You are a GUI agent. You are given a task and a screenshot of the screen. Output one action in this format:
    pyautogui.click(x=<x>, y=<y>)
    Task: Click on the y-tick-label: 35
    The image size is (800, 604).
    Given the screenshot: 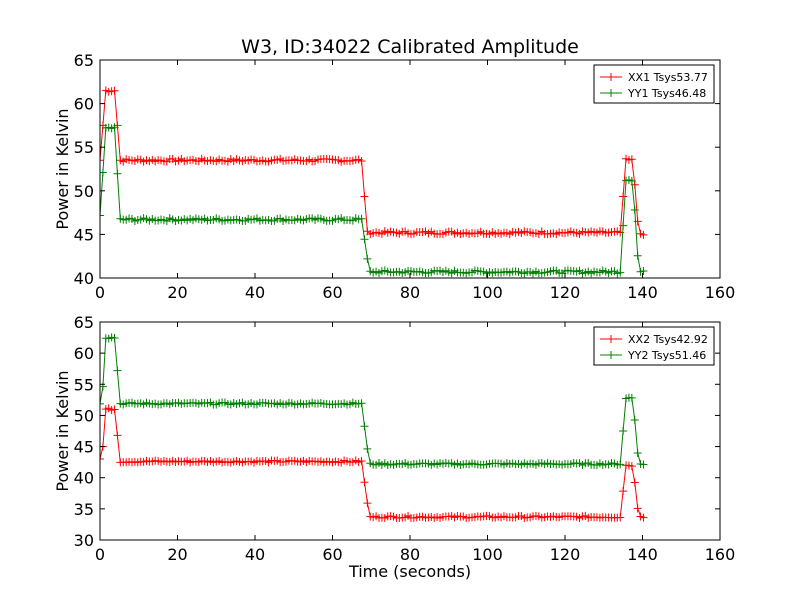 What is the action you would take?
    pyautogui.click(x=84, y=509)
    